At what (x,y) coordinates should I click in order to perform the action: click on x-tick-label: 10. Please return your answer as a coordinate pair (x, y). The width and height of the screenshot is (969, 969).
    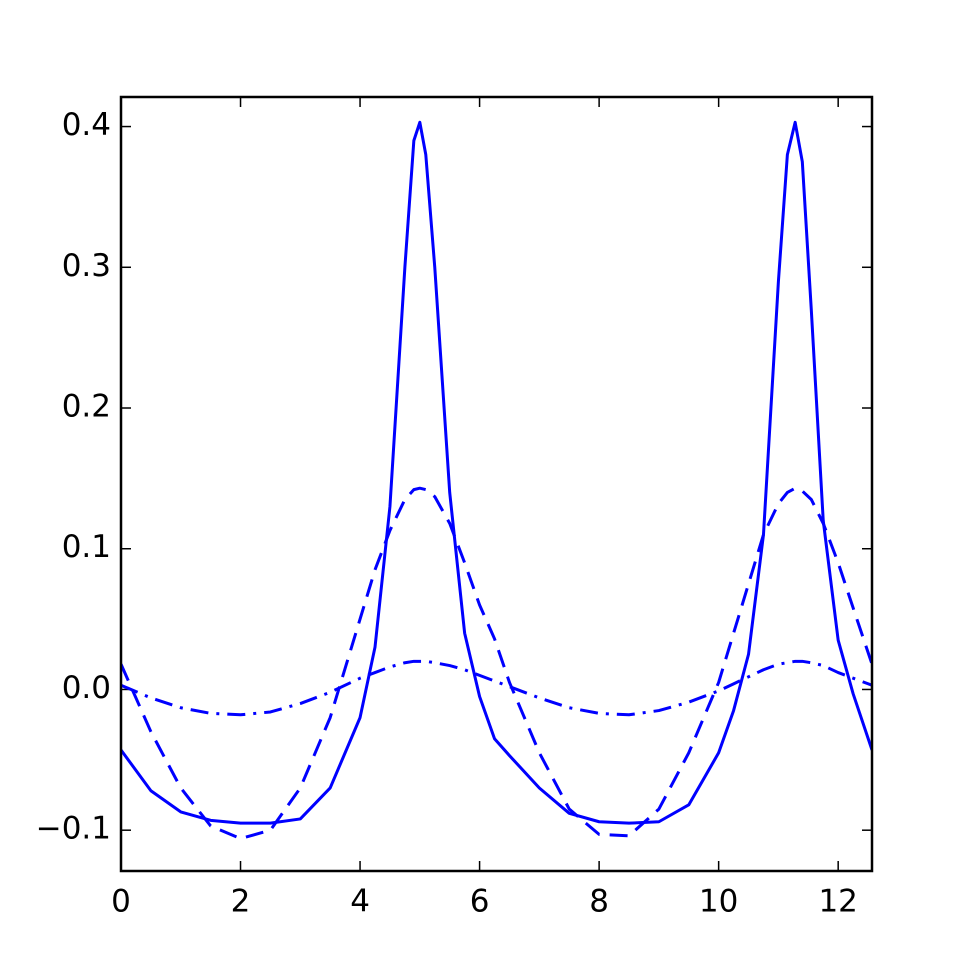
    Looking at the image, I should click on (718, 902).